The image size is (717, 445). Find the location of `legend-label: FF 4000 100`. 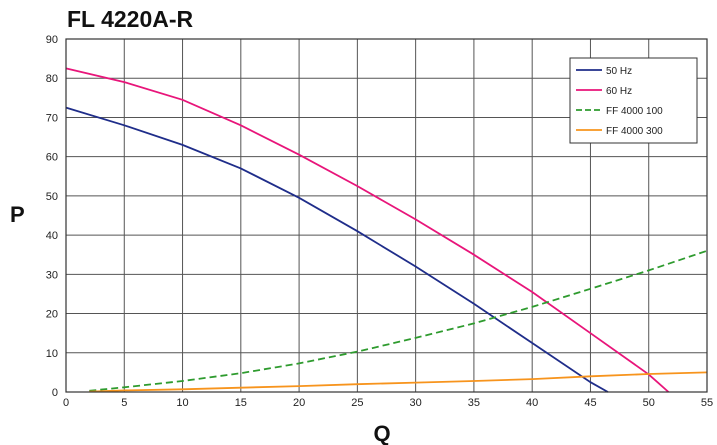

legend-label: FF 4000 100 is located at coordinates (634, 111).